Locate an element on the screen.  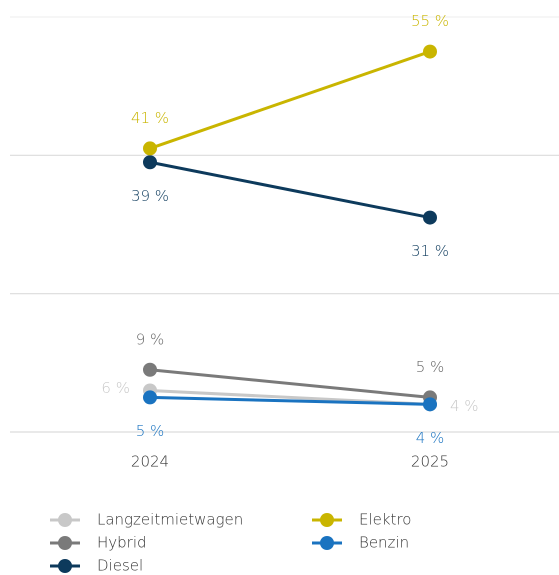
legend-label: Benzin is located at coordinates (384, 543).